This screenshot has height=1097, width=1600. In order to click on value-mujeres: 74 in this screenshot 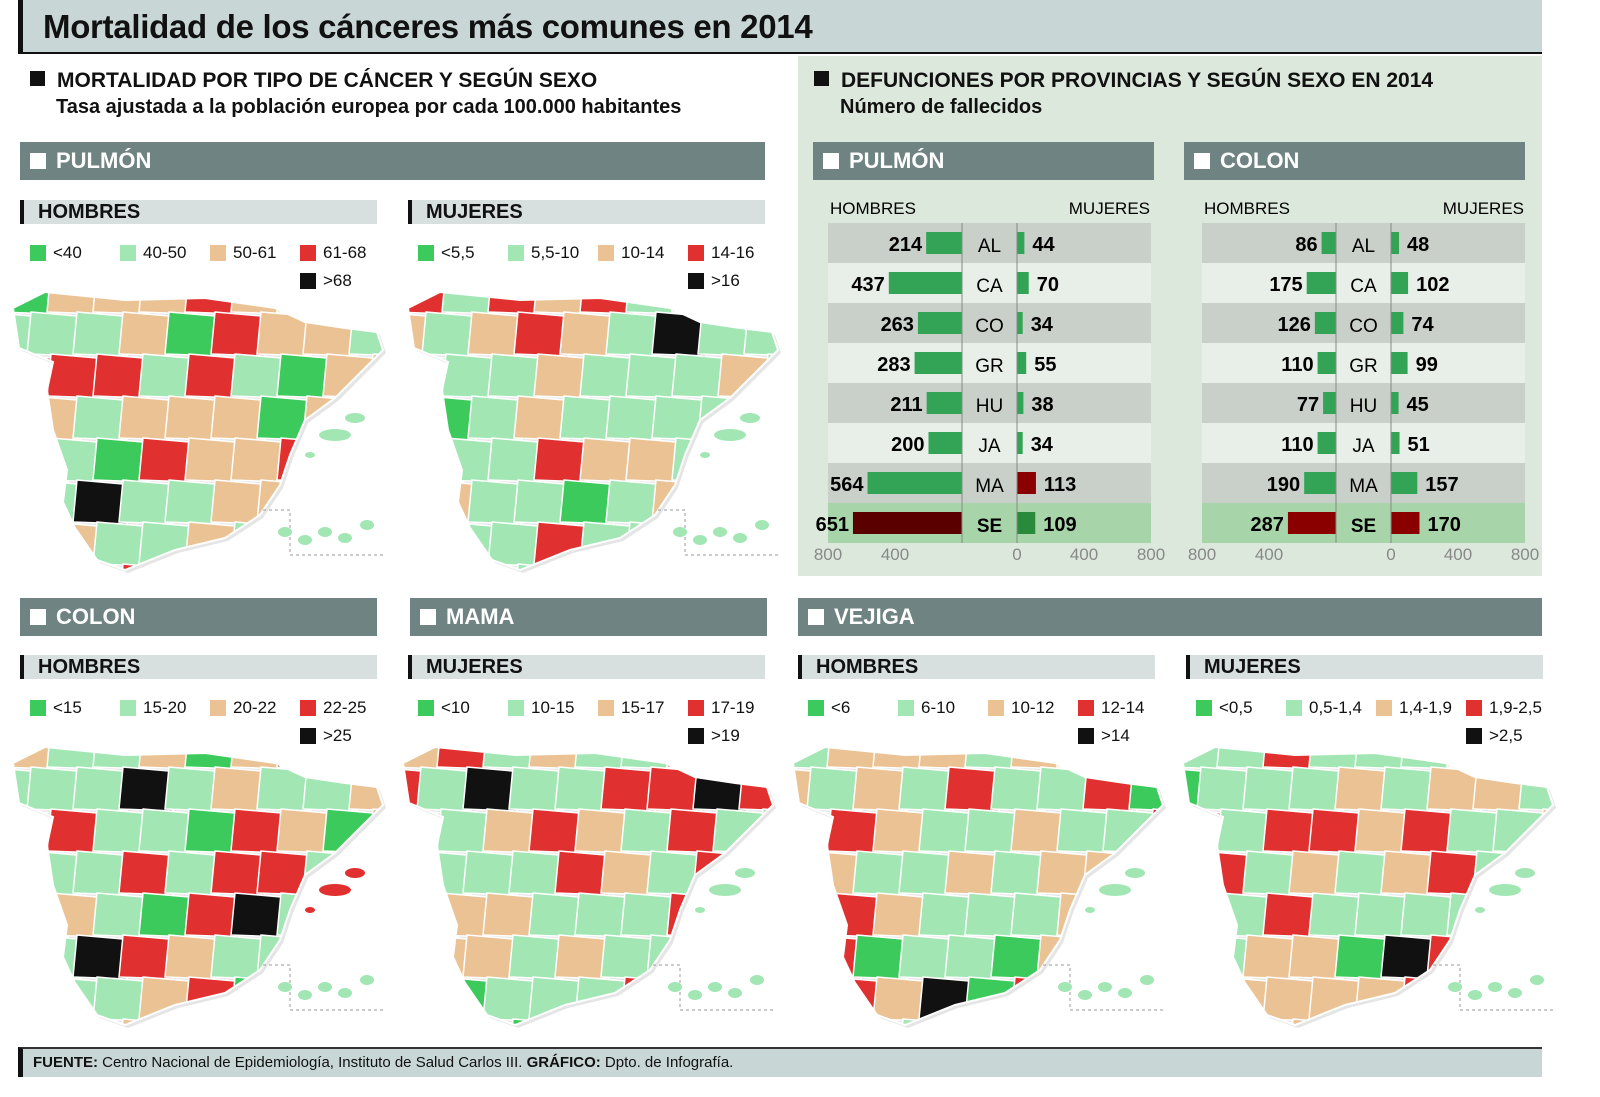, I will do `click(1422, 325)`.